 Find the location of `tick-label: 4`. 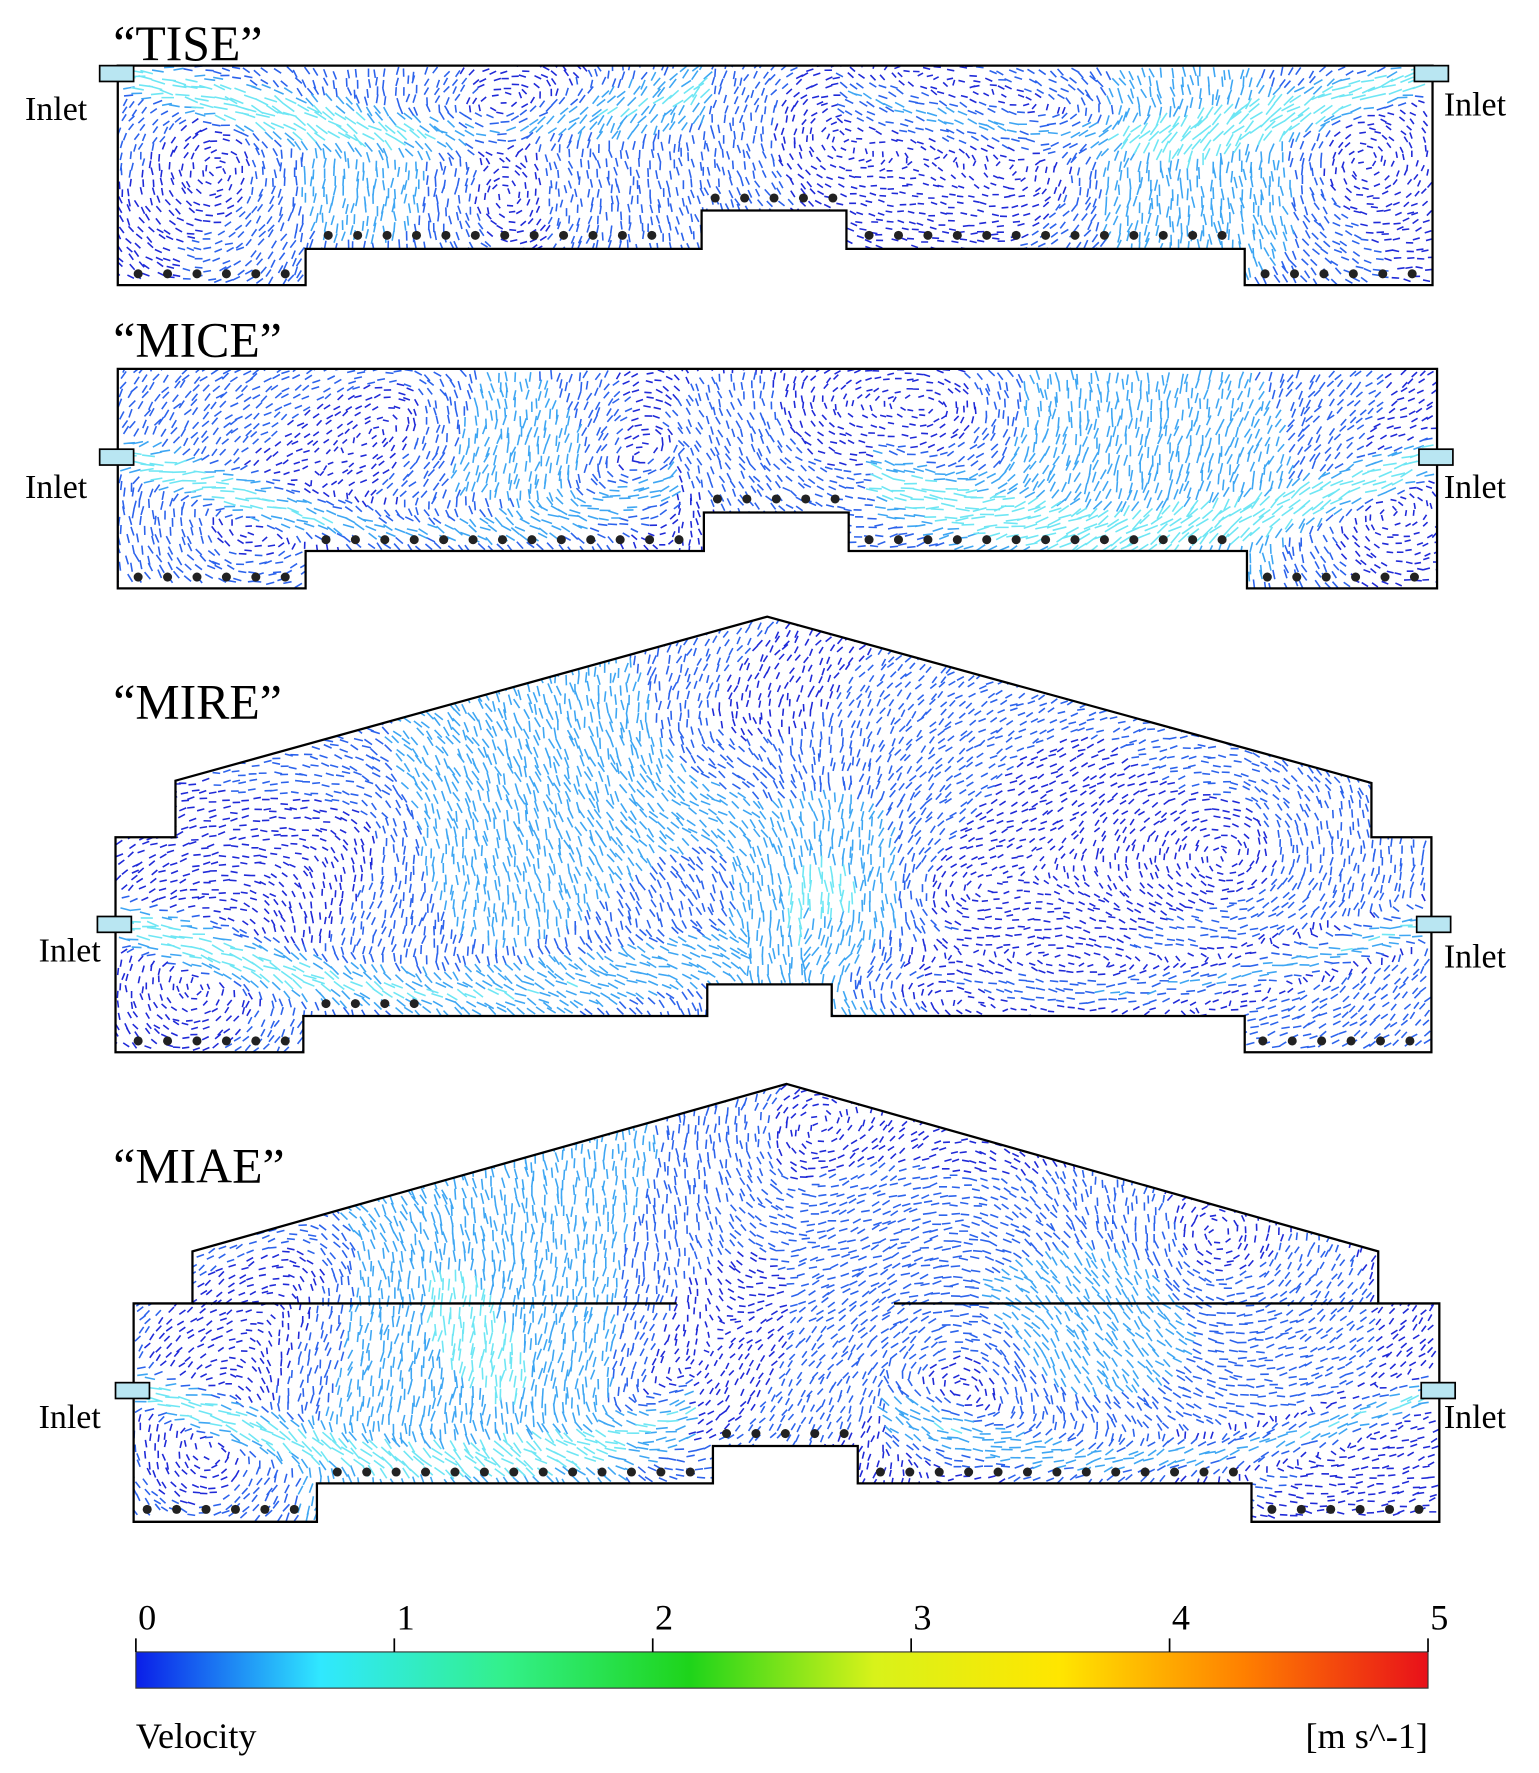

tick-label: 4 is located at coordinates (1181, 1617).